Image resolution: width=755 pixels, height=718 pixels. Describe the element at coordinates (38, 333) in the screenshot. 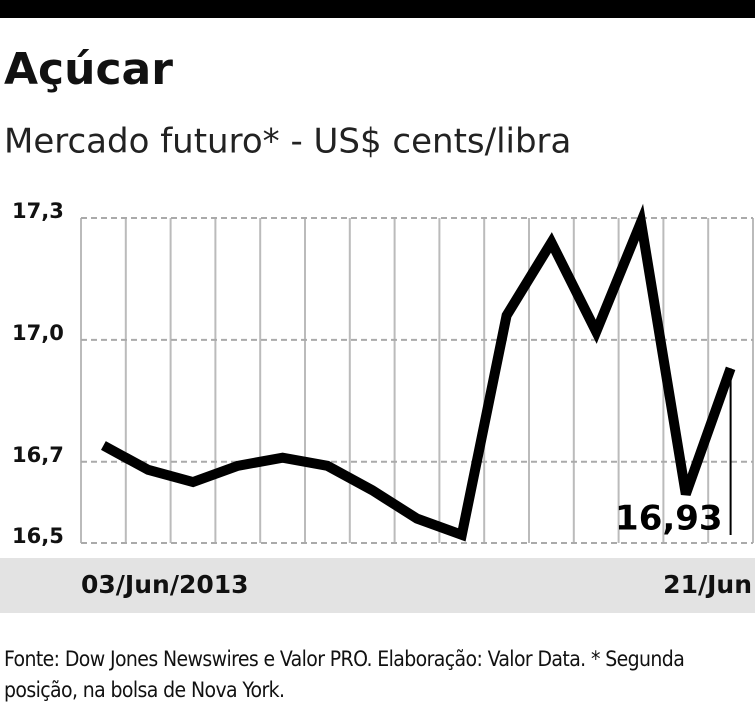

I see `y-tick-label: 17,0` at that location.